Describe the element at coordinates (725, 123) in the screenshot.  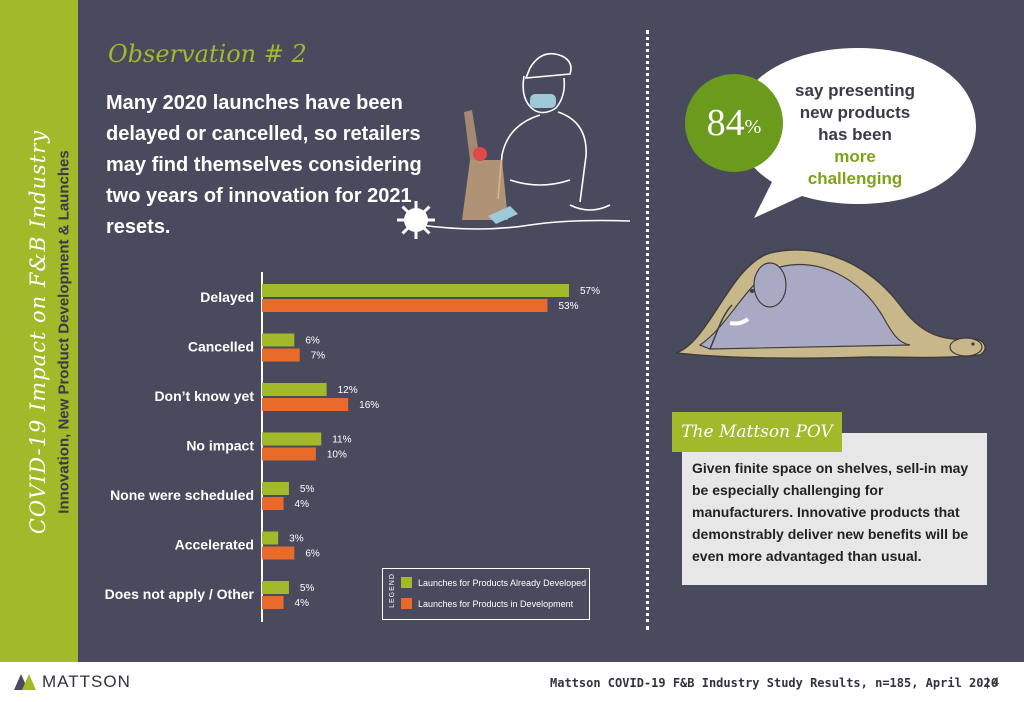
I see `stat-number: 84` at that location.